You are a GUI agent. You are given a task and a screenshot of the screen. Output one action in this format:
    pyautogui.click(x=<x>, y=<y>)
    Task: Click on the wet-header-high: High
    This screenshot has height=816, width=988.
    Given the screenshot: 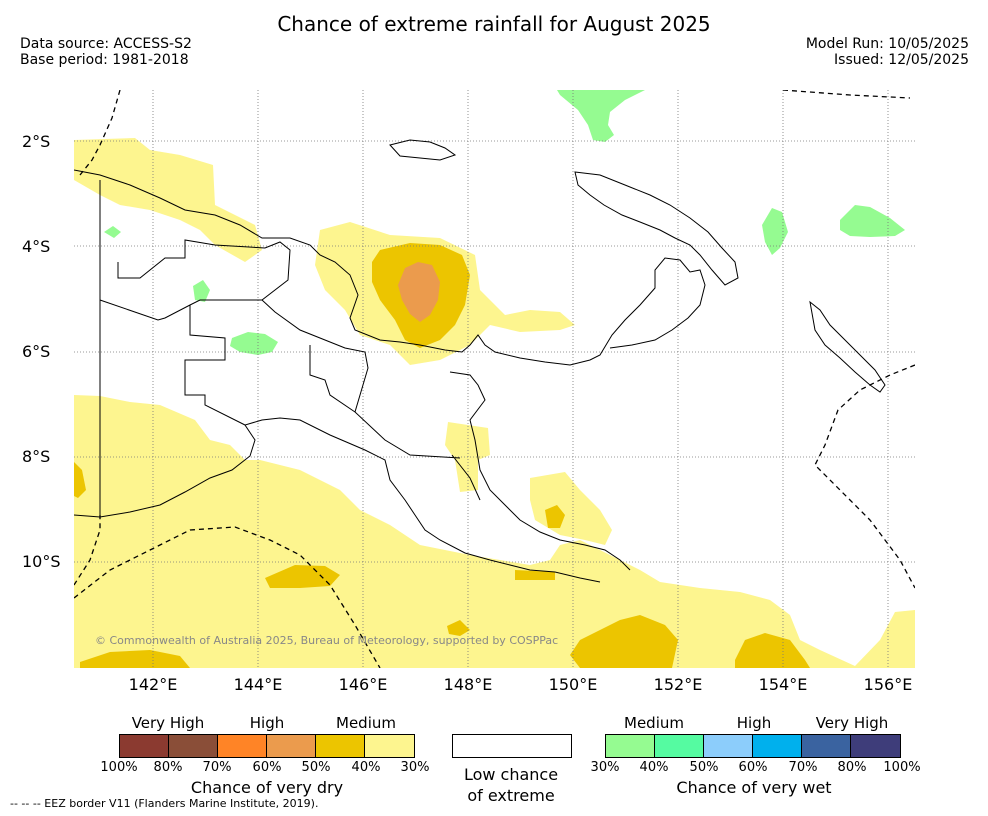 What is the action you would take?
    pyautogui.click(x=754, y=723)
    